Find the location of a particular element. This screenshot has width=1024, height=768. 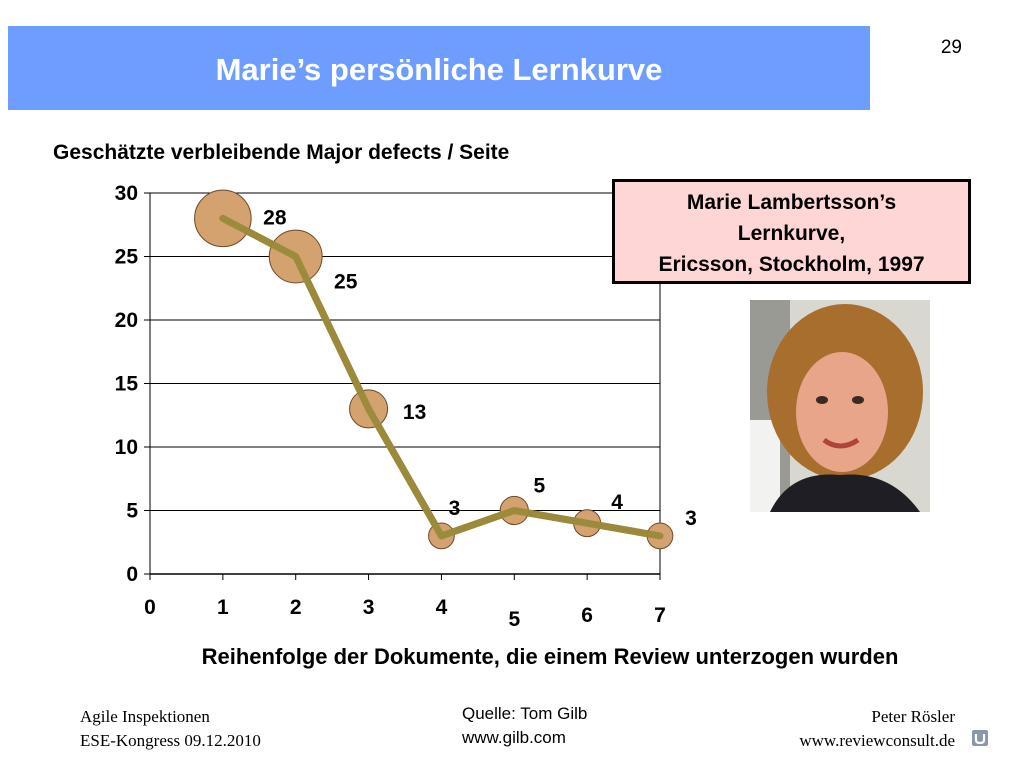

x-tick-label-4: 4 is located at coordinates (442, 607).